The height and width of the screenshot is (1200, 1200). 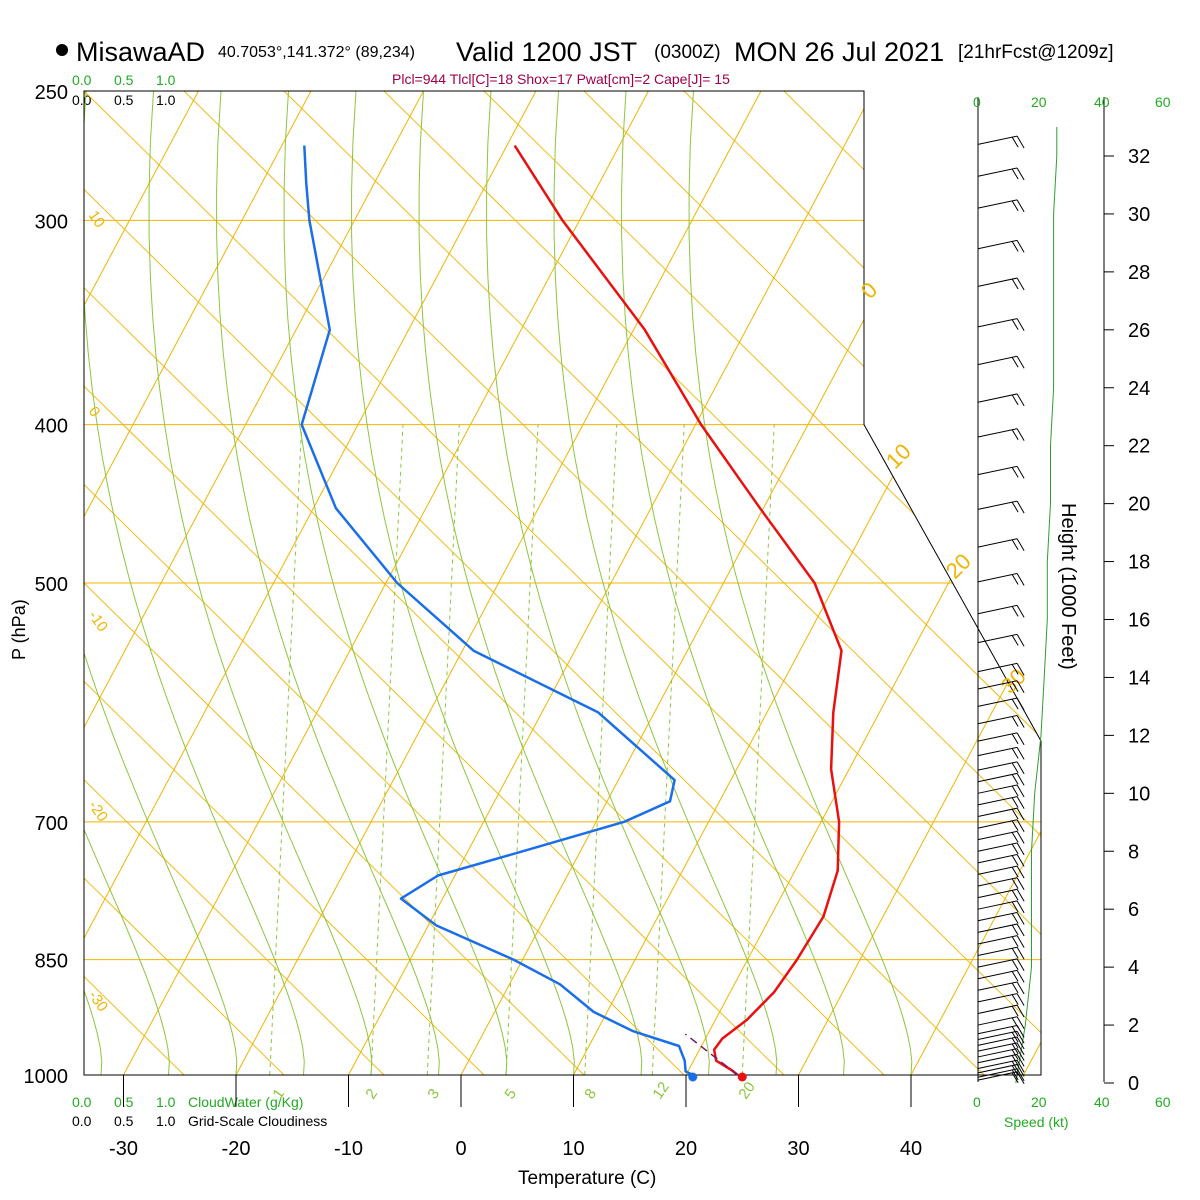 What do you see at coordinates (1139, 331) in the screenshot?
I see `height-tick-label: 26` at bounding box center [1139, 331].